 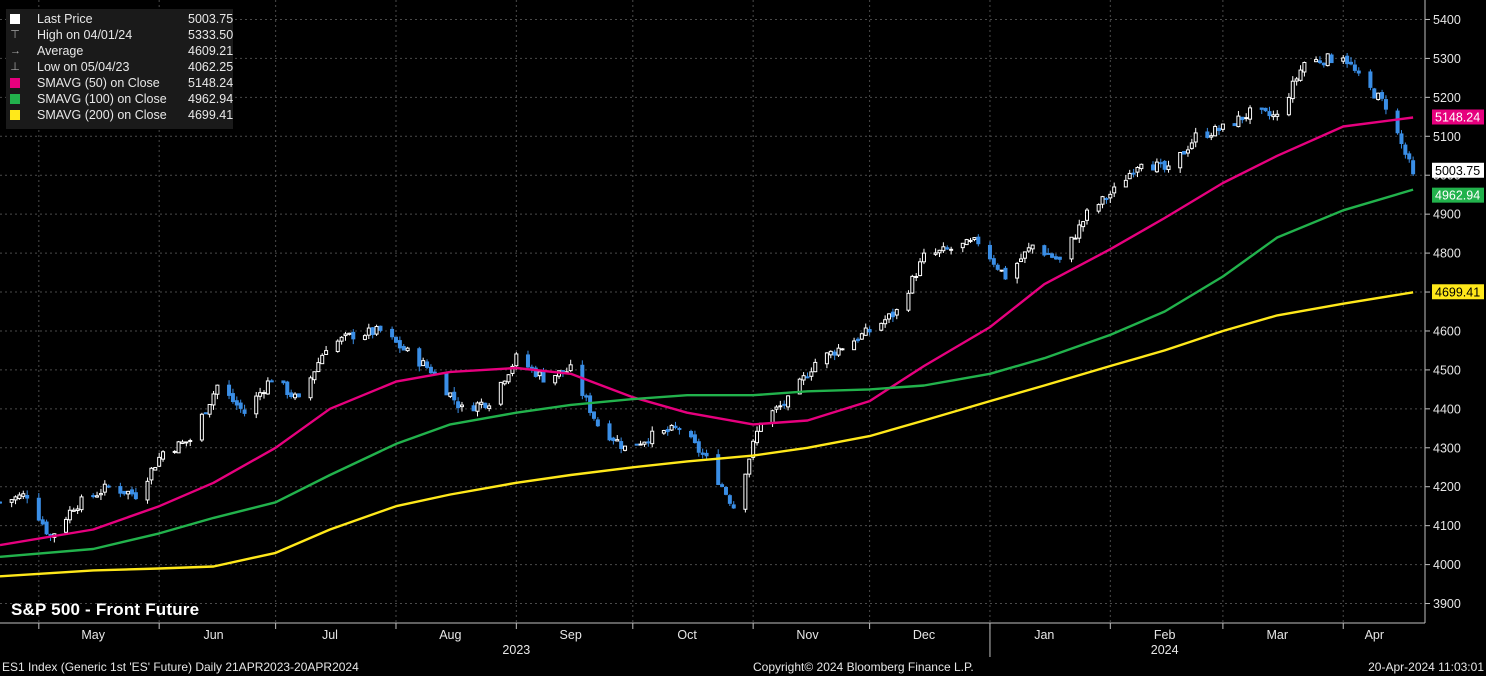 What do you see at coordinates (1165, 650) in the screenshot?
I see `year-label: 2024` at bounding box center [1165, 650].